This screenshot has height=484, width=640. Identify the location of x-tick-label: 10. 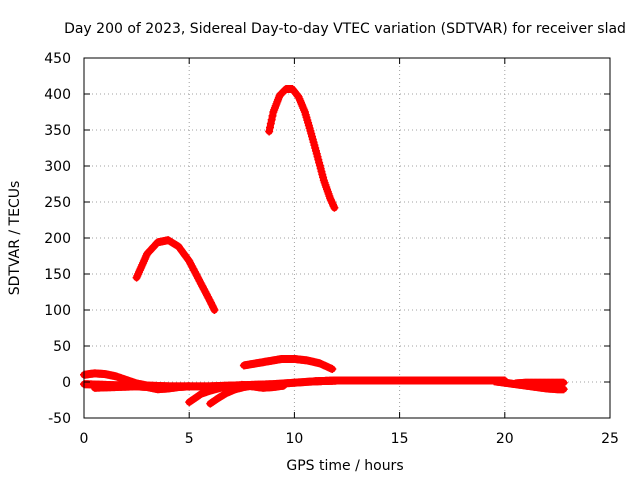
(294, 439).